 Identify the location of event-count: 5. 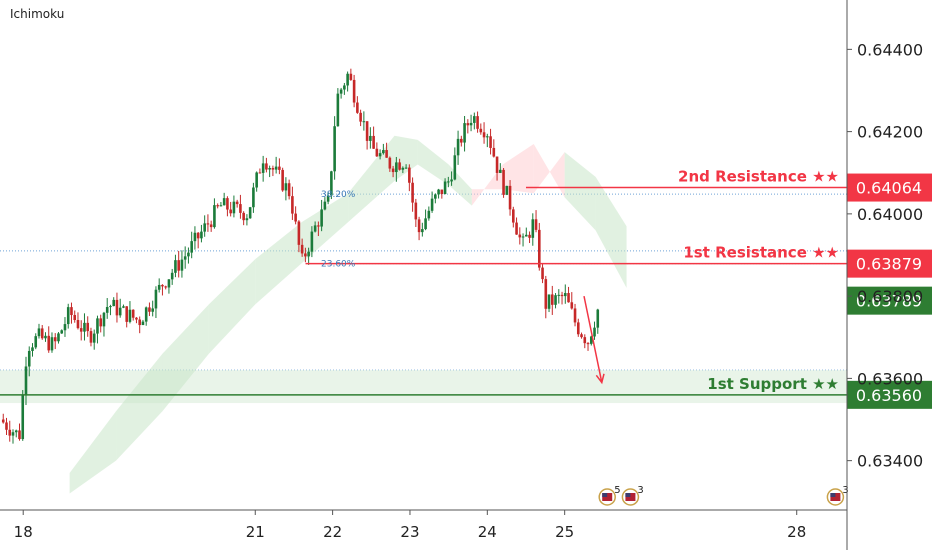
(617, 490).